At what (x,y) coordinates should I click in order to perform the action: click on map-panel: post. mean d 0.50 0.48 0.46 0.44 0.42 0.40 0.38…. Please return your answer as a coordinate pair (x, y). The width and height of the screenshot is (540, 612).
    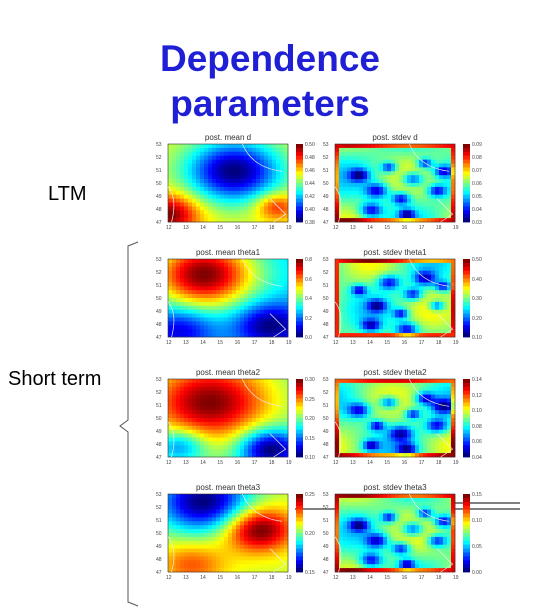
    Looking at the image, I should click on (235, 192).